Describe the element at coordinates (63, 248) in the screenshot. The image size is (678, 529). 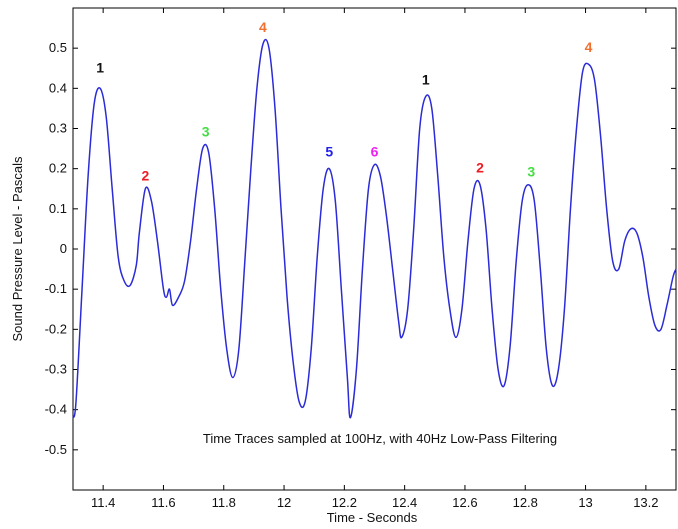
I see `y-tick-label: 0` at that location.